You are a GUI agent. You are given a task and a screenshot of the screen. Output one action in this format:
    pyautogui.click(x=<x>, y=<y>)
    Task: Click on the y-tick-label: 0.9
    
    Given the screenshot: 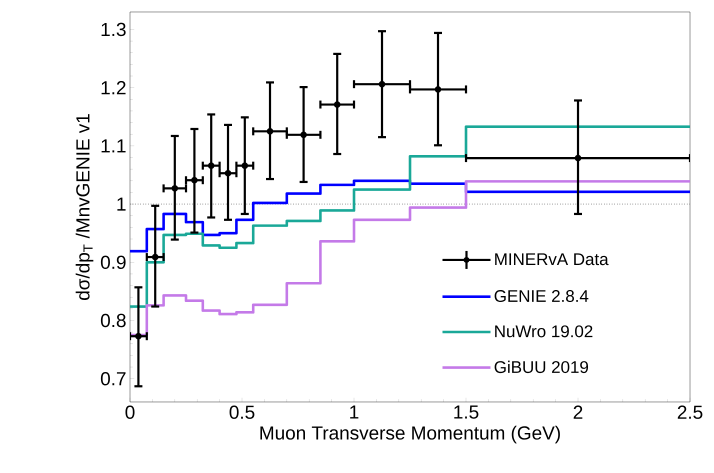 What is the action you would take?
    pyautogui.click(x=113, y=262)
    